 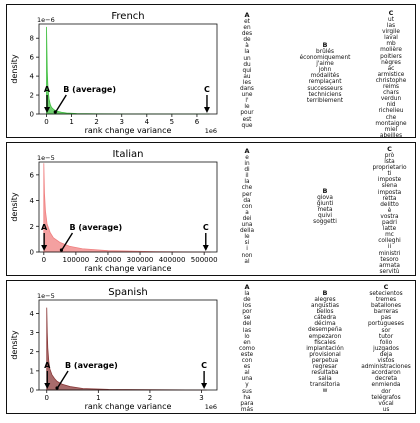 I want to click on word-item: christophe, so click(x=391, y=80).